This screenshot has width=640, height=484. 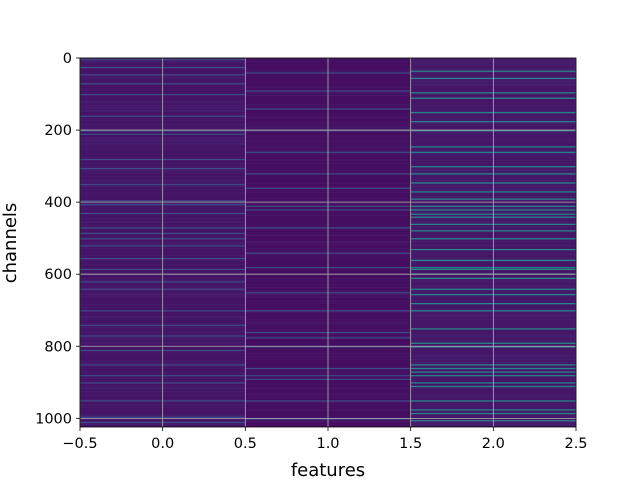 What do you see at coordinates (575, 444) in the screenshot?
I see `x-tick-label: 2.5` at bounding box center [575, 444].